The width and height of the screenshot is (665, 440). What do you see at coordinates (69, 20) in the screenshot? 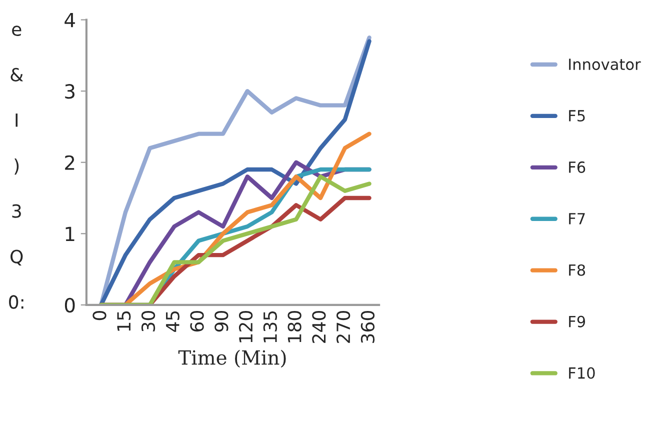
I see `y-tick-label: 4` at bounding box center [69, 20].